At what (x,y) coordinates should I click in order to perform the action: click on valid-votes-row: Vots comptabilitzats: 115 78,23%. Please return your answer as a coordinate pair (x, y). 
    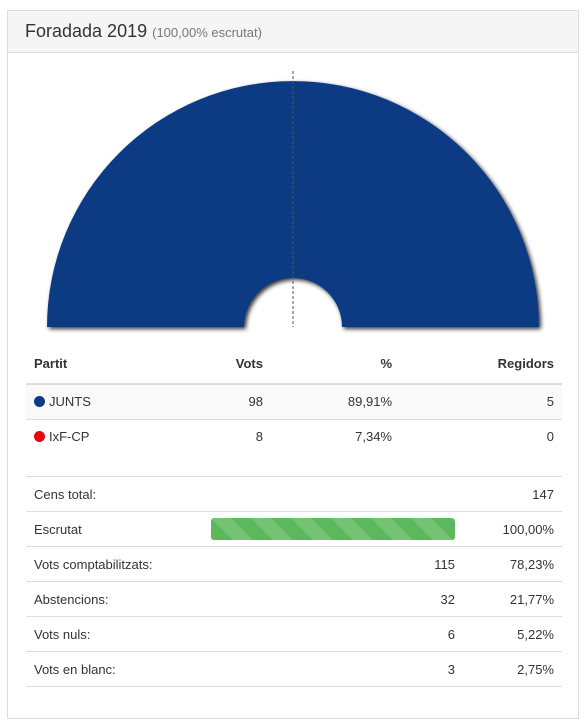
    Looking at the image, I should click on (294, 564).